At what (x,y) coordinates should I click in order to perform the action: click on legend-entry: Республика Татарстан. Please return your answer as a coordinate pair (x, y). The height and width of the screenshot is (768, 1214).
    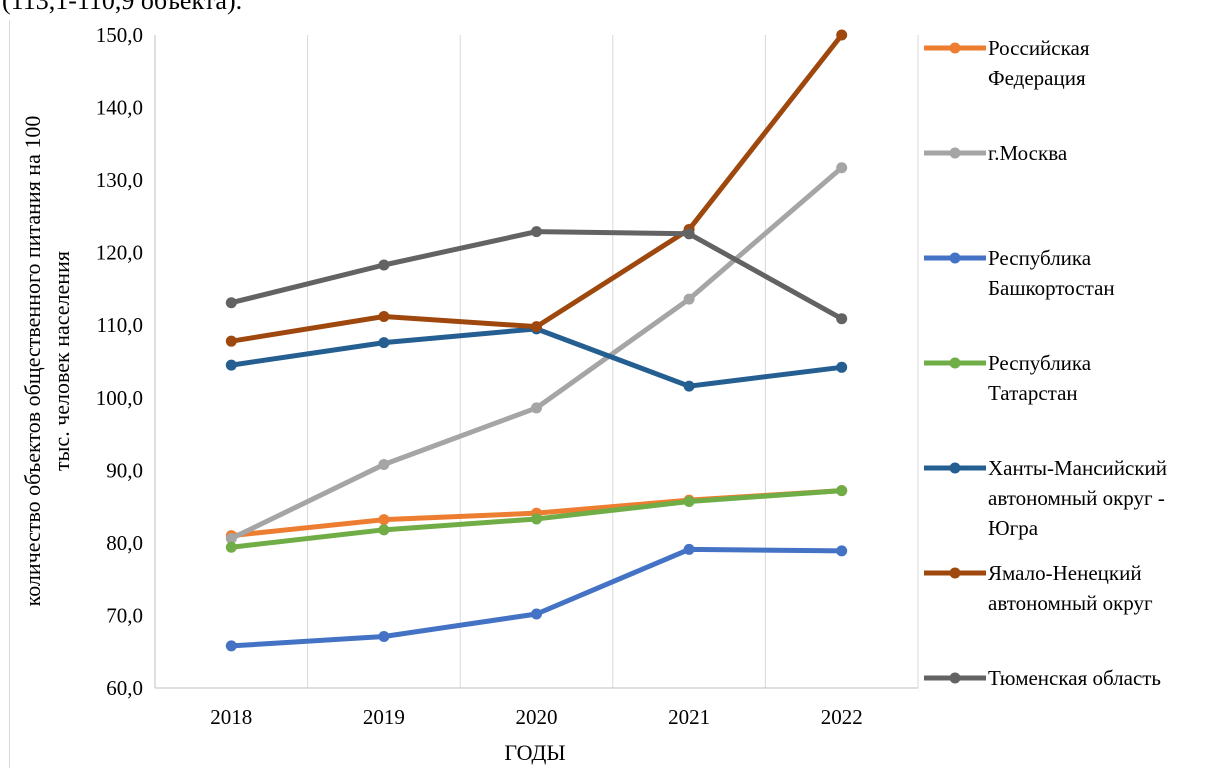
    Looking at the image, I should click on (1008, 378).